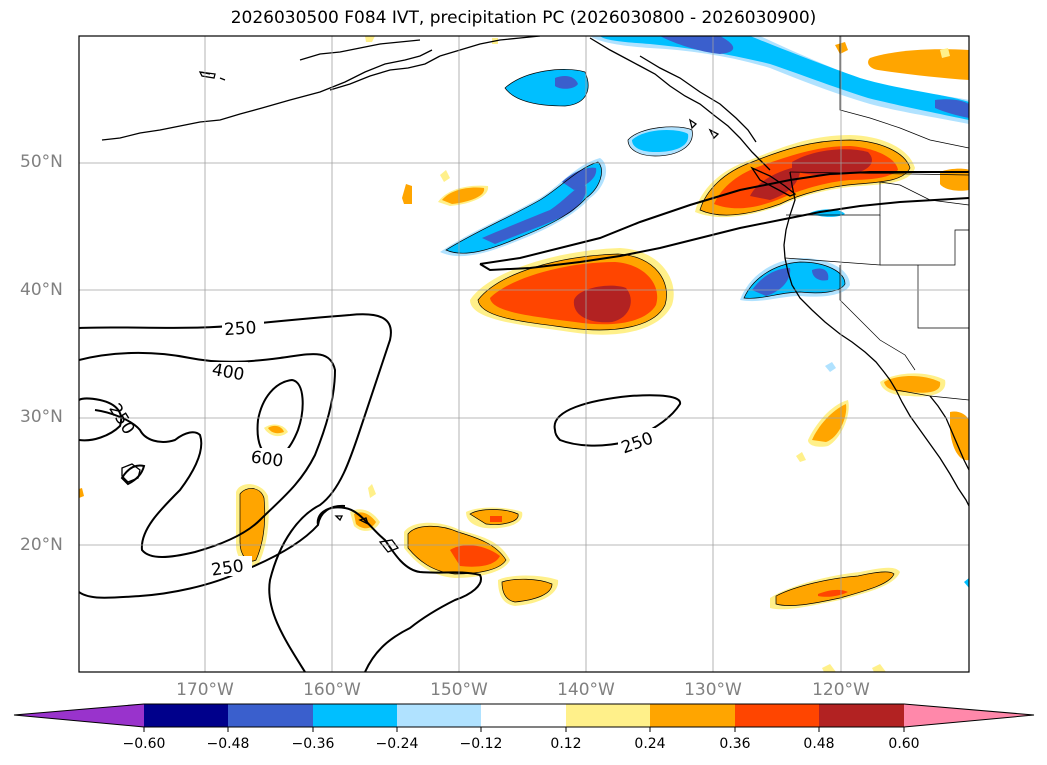  I want to click on lat-label-20n: 20°N, so click(41, 545).